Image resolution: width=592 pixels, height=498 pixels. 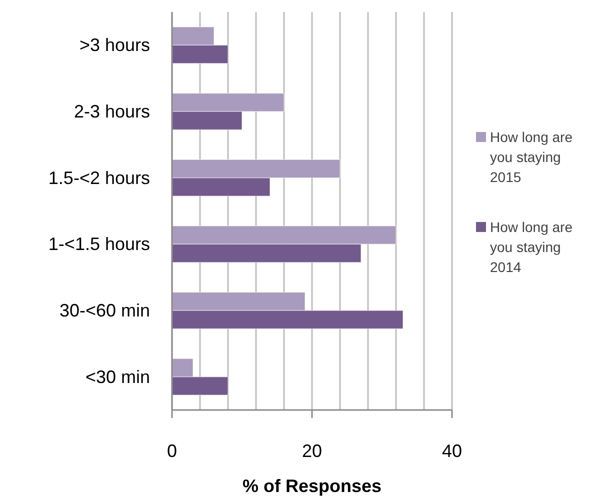 I want to click on x-tick-label: 0, so click(x=172, y=451).